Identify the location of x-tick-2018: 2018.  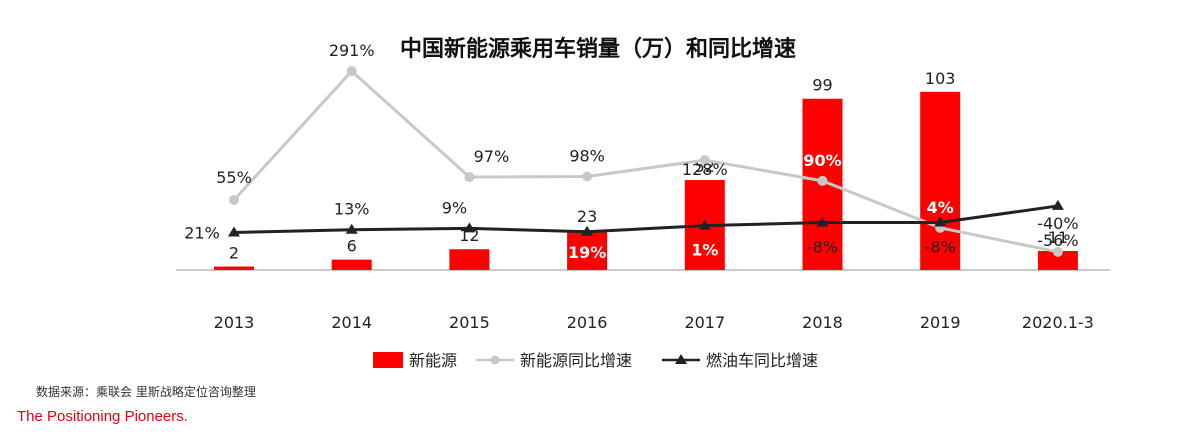
(822, 322).